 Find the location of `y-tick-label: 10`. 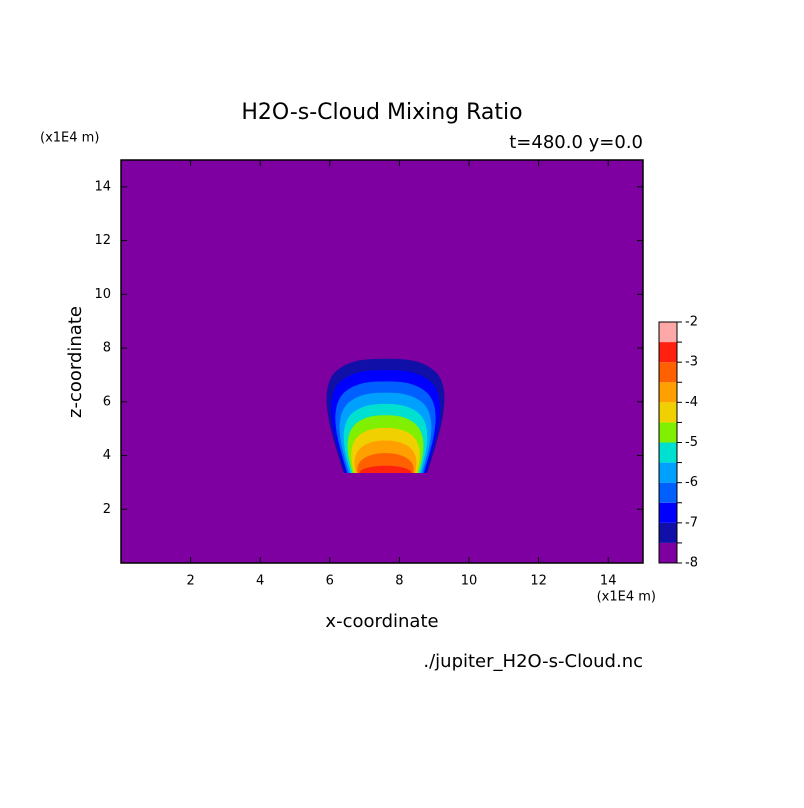

y-tick-label: 10 is located at coordinates (102, 294).